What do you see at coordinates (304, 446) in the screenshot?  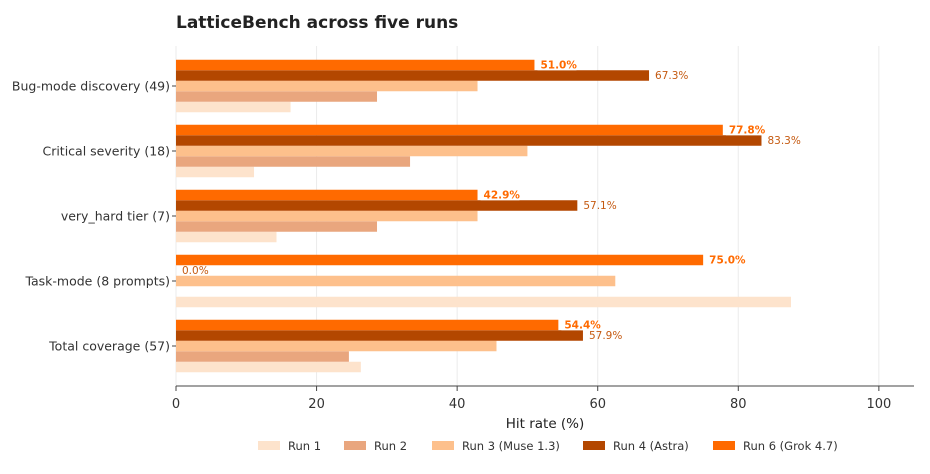 I see `legend-label-0: Run 1` at bounding box center [304, 446].